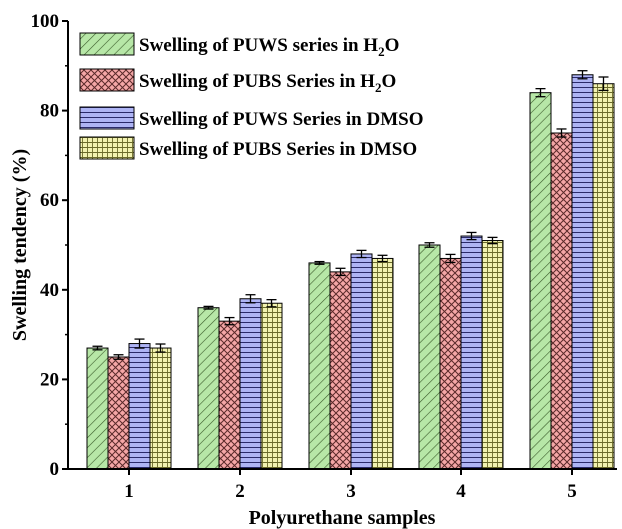 The height and width of the screenshot is (529, 622). I want to click on legend-entry-4: Swelling of PUBS Series in DMSO, so click(248, 148).